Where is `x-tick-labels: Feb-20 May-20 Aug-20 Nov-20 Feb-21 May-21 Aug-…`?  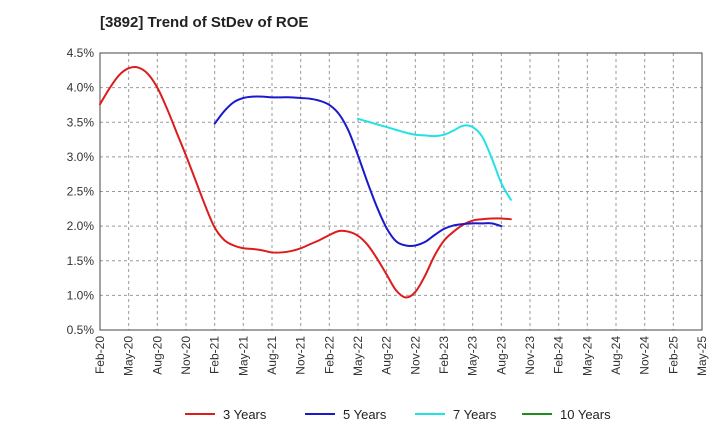
x-tick-labels: Feb-20 May-20 Aug-20 Nov-20 Feb-21 May-21 Aug-… is located at coordinates (401, 356).